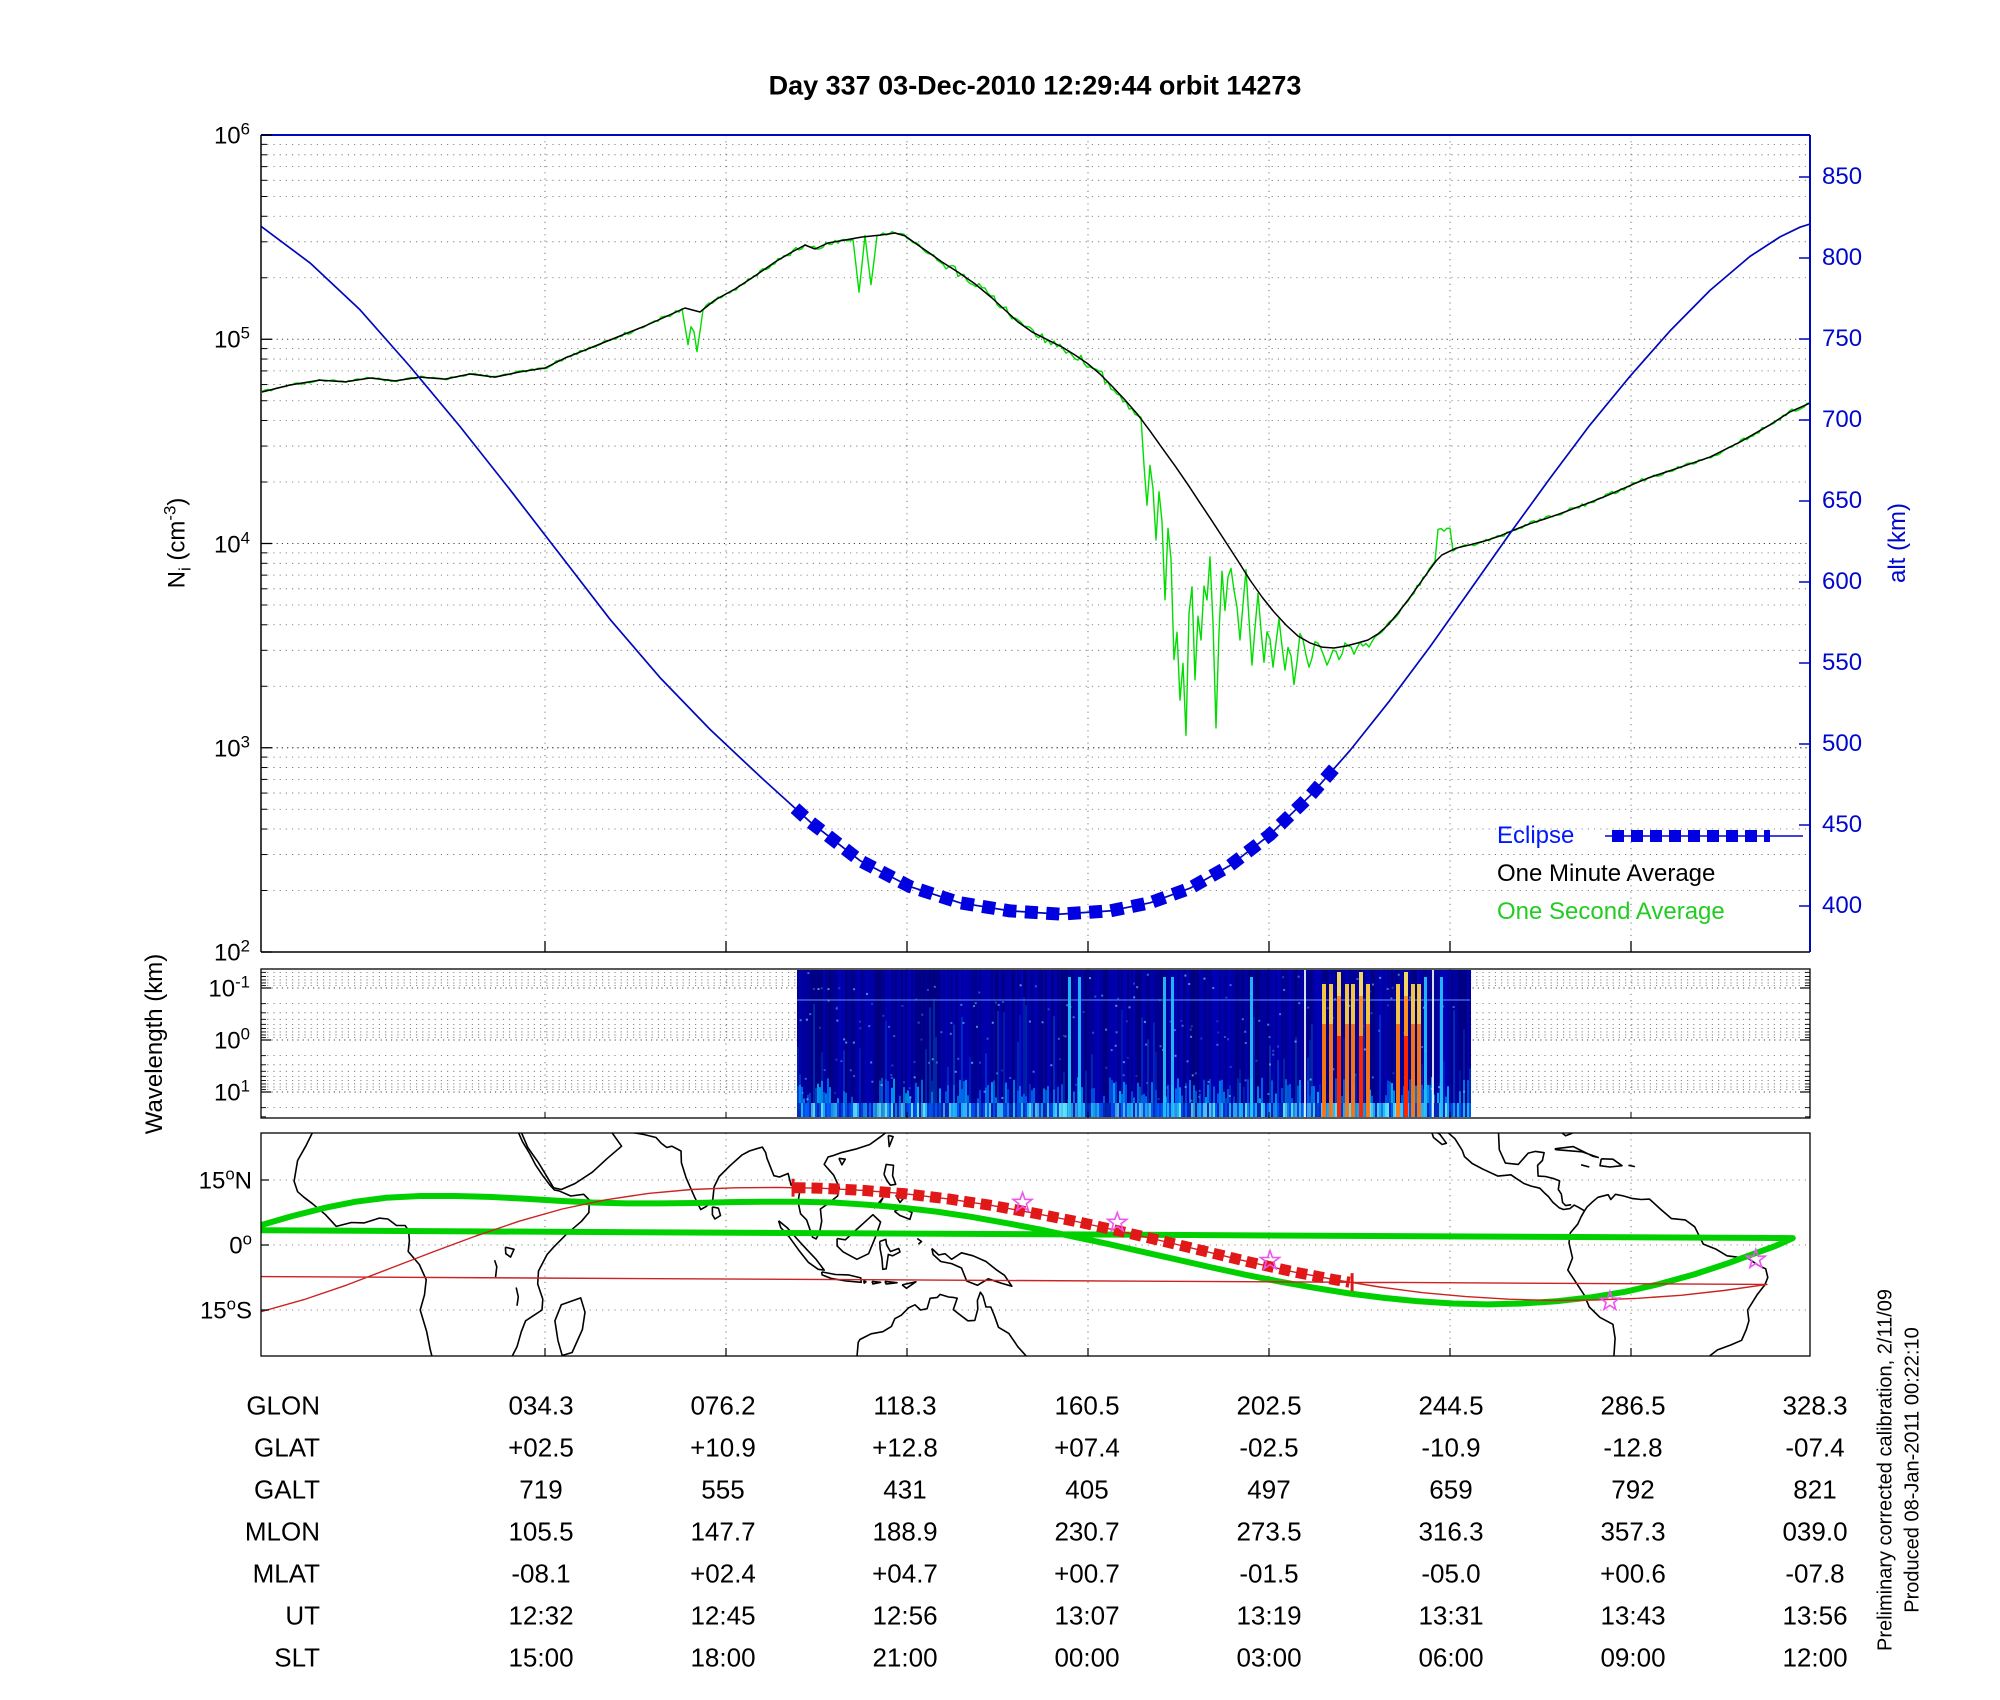 The height and width of the screenshot is (1700, 2000). I want to click on table-cell-slt-7: 09:00, so click(1633, 1657).